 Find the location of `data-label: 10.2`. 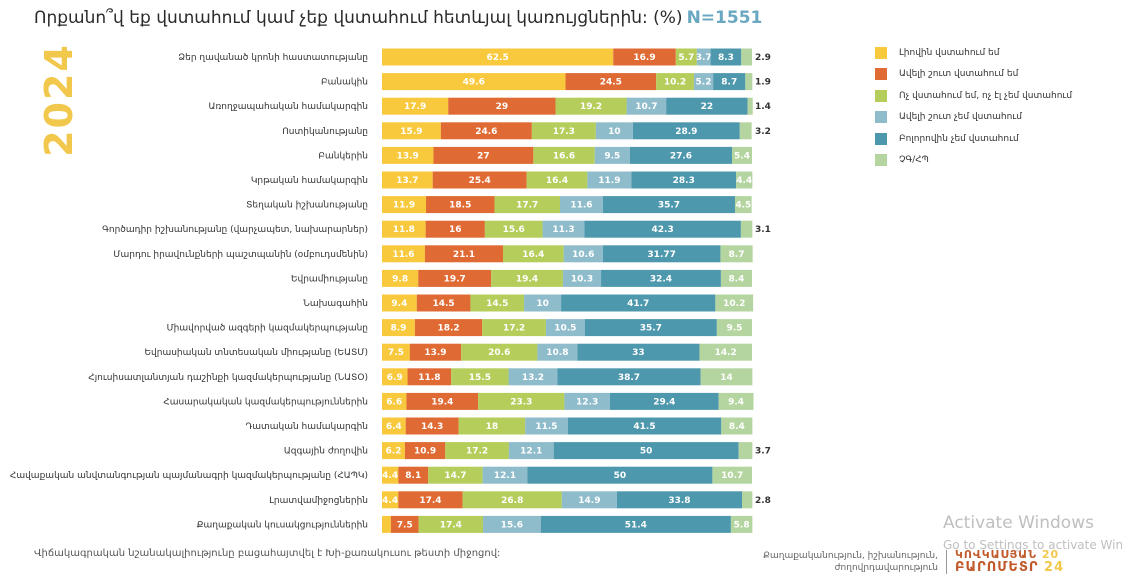

data-label: 10.2 is located at coordinates (675, 83).